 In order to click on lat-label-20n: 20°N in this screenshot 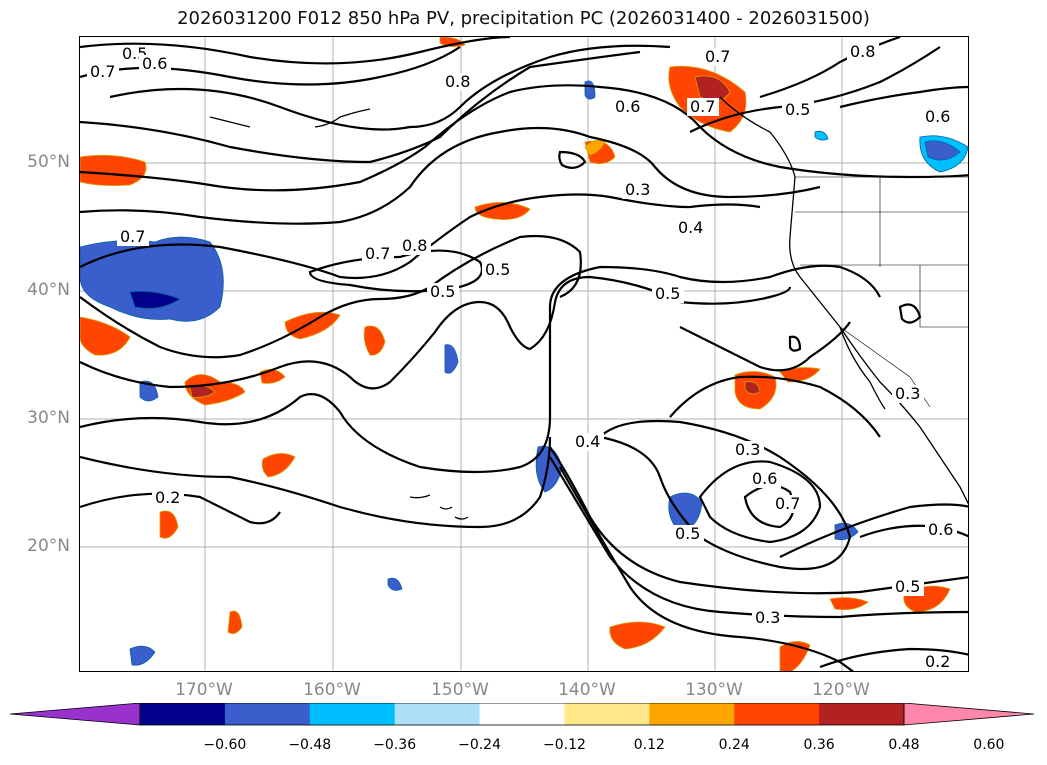, I will do `click(48, 546)`.